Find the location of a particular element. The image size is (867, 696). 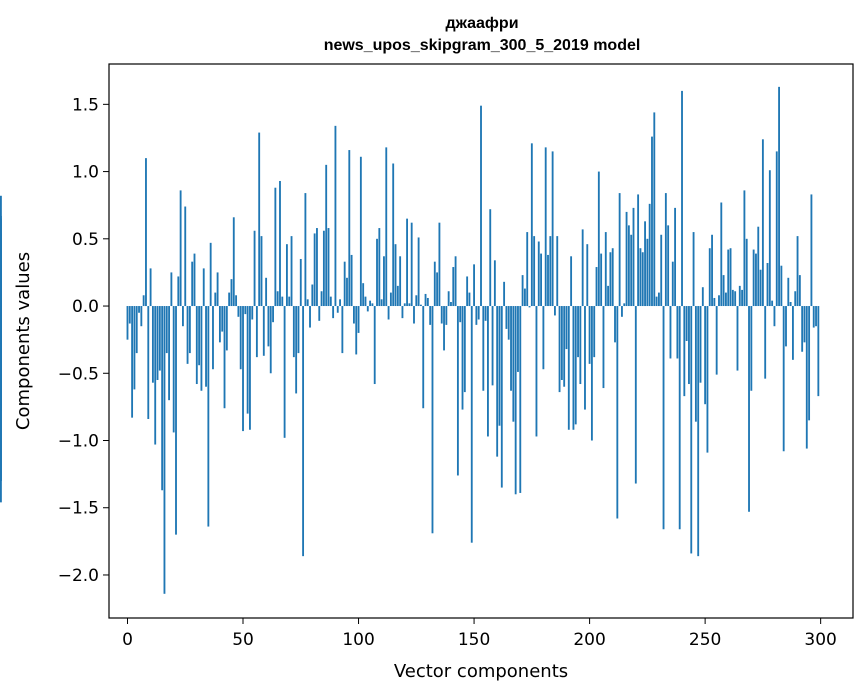

chart-subtitle: news_upos_skipgram_300_5_2019 model is located at coordinates (482, 45).